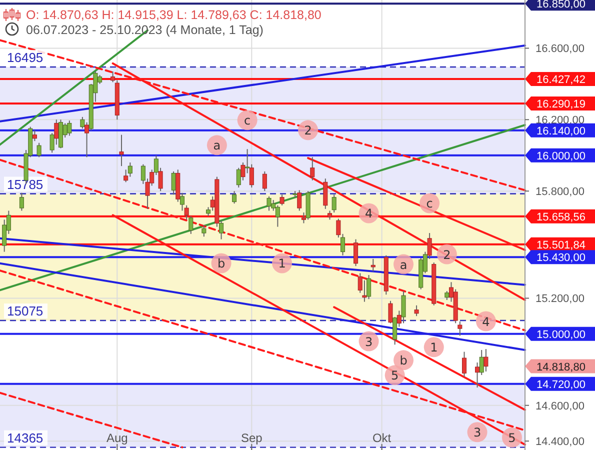 This screenshot has width=595, height=450. What do you see at coordinates (561, 80) in the screenshot?
I see `ref-line-label: 16.427,42` at bounding box center [561, 80].